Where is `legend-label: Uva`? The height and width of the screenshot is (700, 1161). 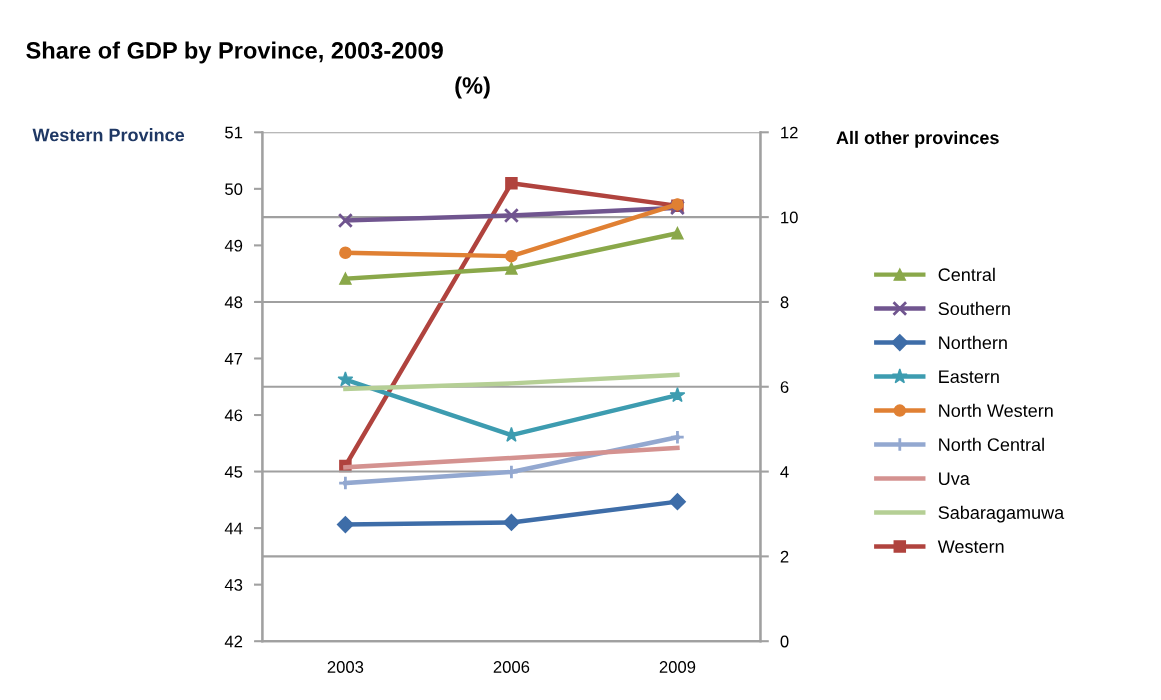
legend-label: Uva is located at coordinates (954, 479).